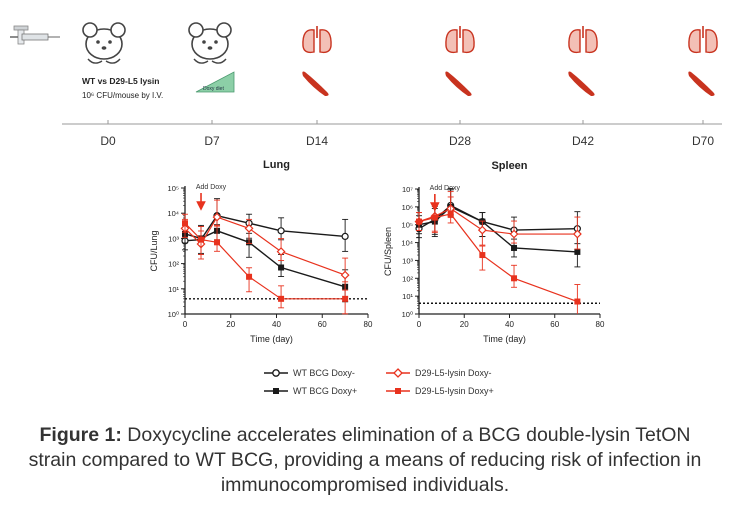 This screenshot has width=730, height=532. Describe the element at coordinates (460, 141) in the screenshot. I see `timeline-day-label: D28` at that location.